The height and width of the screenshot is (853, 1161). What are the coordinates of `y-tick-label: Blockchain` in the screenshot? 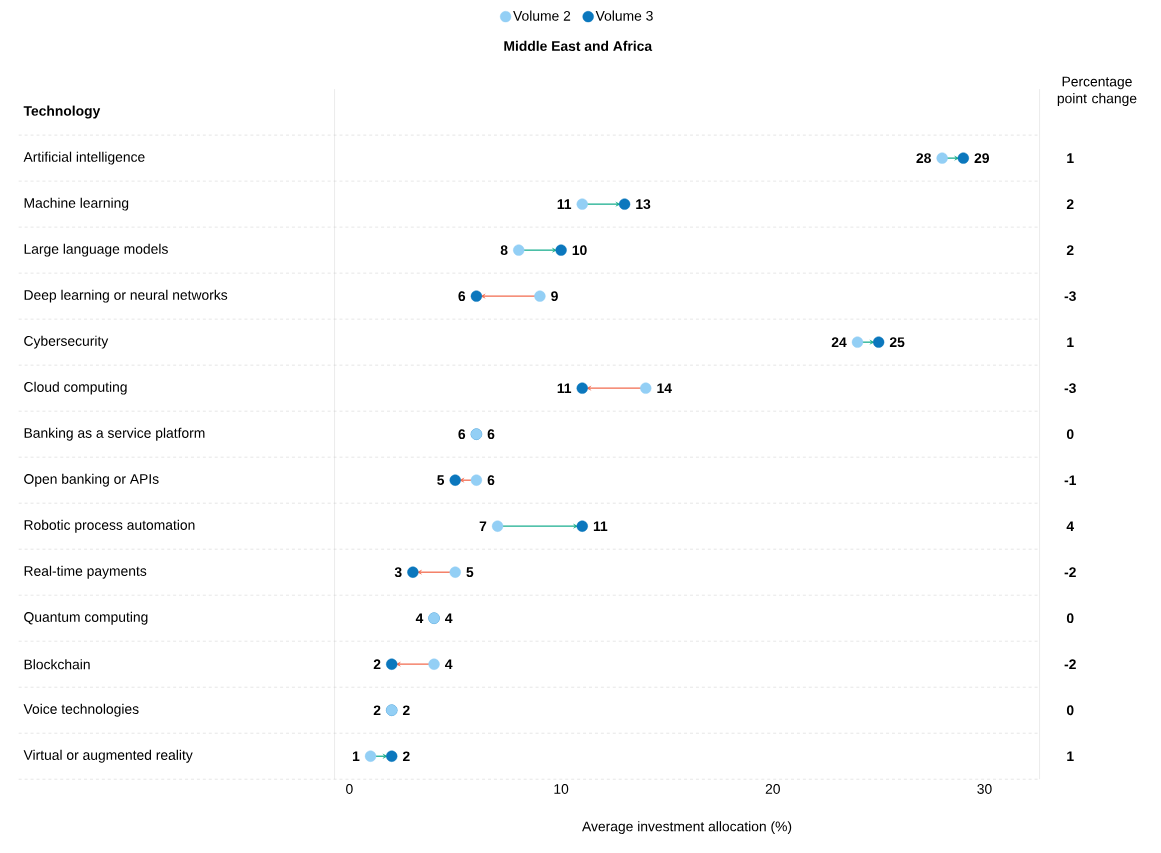 It's located at (57, 664).